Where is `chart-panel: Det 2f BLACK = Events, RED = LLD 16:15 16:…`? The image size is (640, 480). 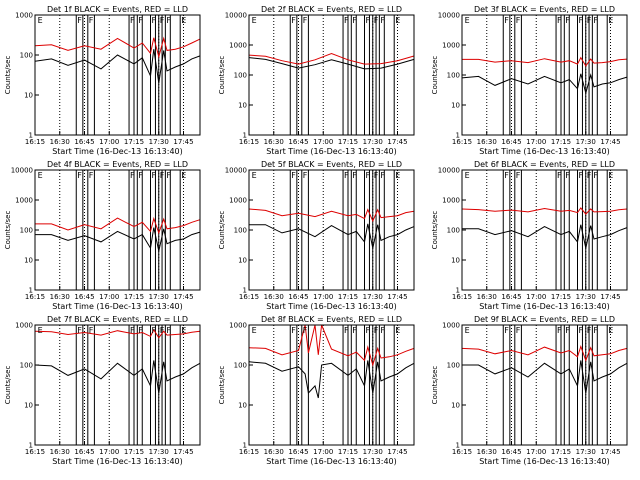 chart-panel: Det 2f BLACK = Events, RED = LLD 16:15 16:… is located at coordinates (316, 80).